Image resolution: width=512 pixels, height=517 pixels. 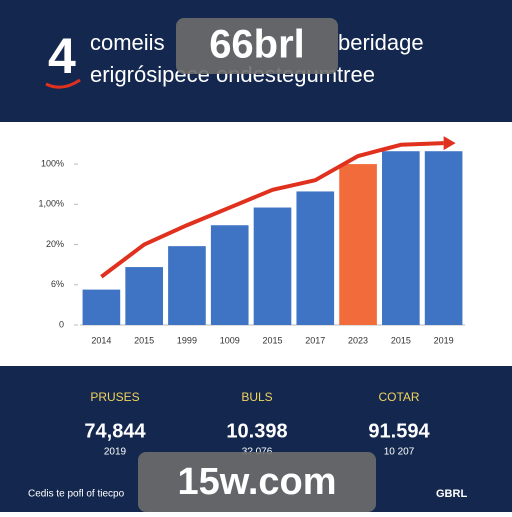 I want to click on stat-label: PRUSES, so click(x=114, y=397).